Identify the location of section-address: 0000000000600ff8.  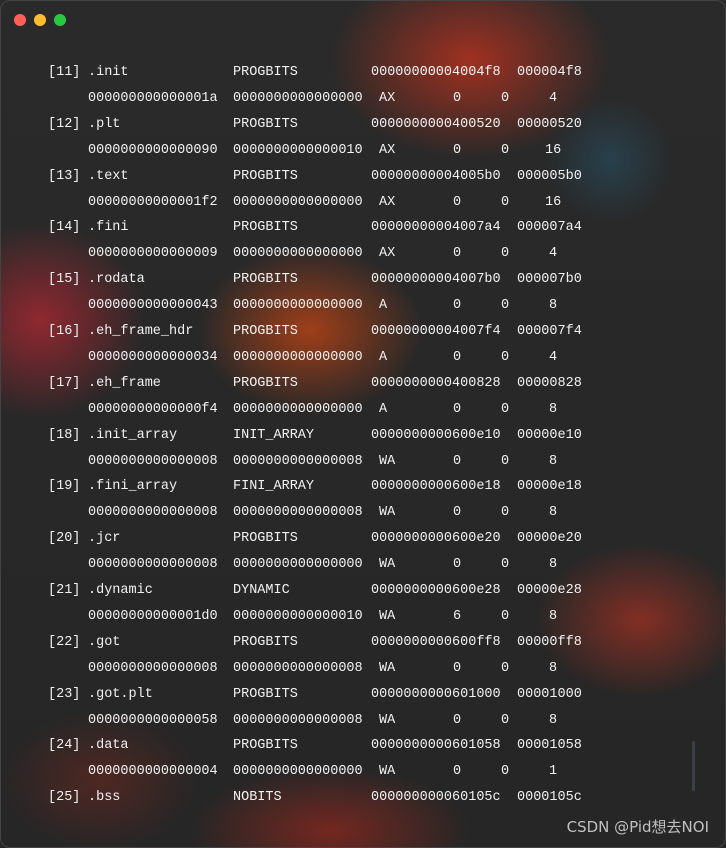
(436, 642).